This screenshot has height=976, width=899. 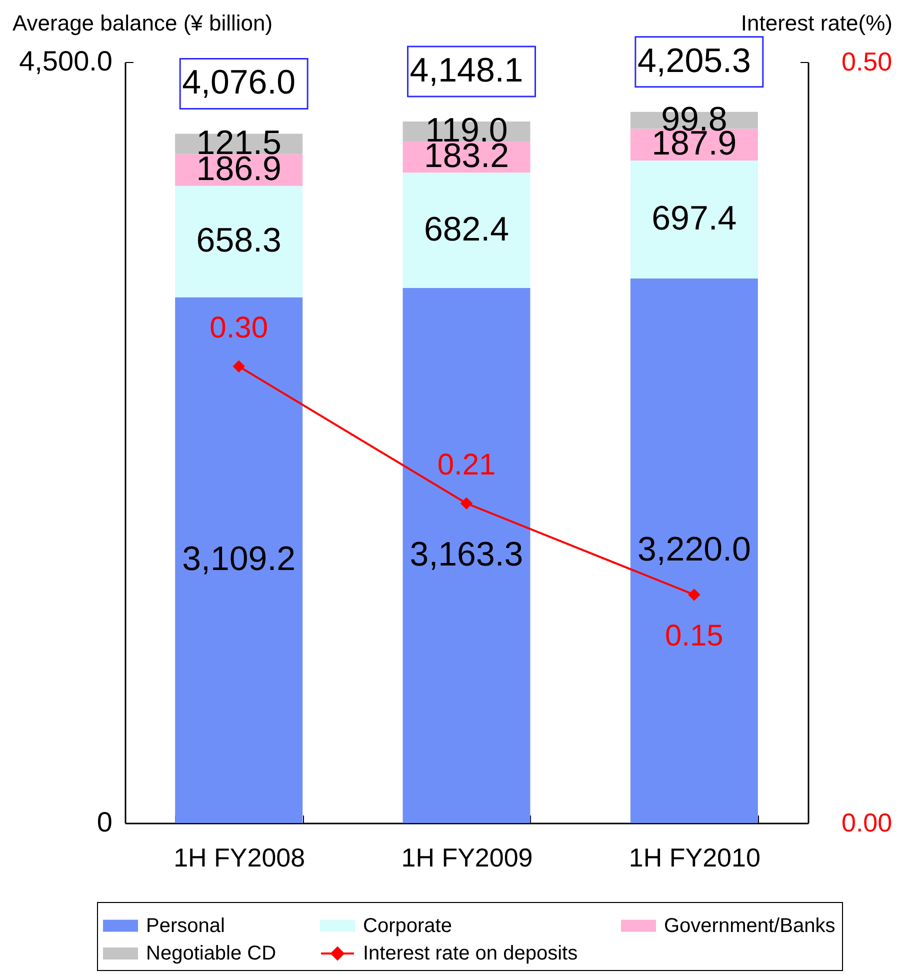 What do you see at coordinates (750, 925) in the screenshot?
I see `legend-label: Government/Banks` at bounding box center [750, 925].